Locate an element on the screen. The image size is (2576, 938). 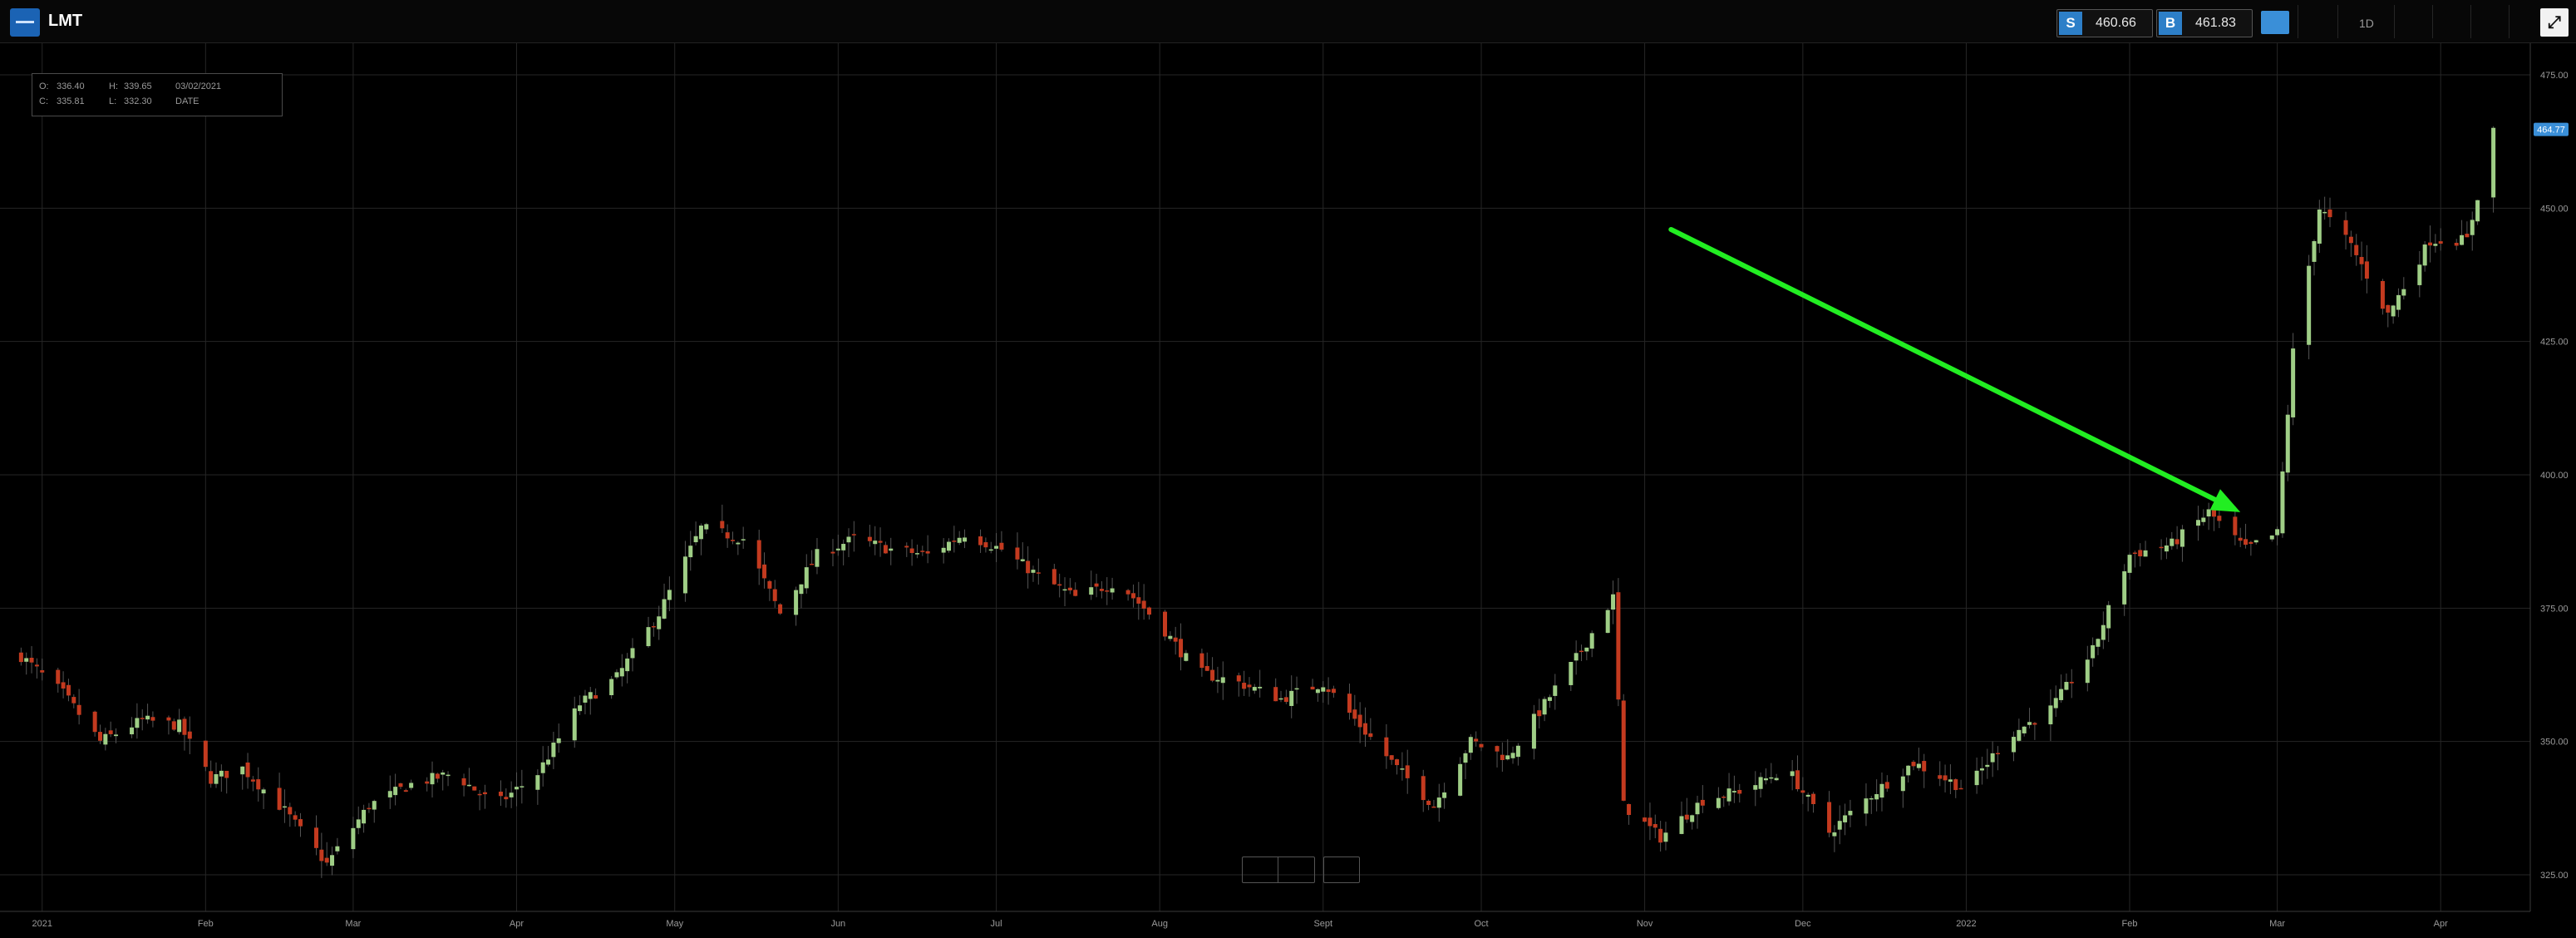
sell-button: S 460.66 is located at coordinates (2104, 23).